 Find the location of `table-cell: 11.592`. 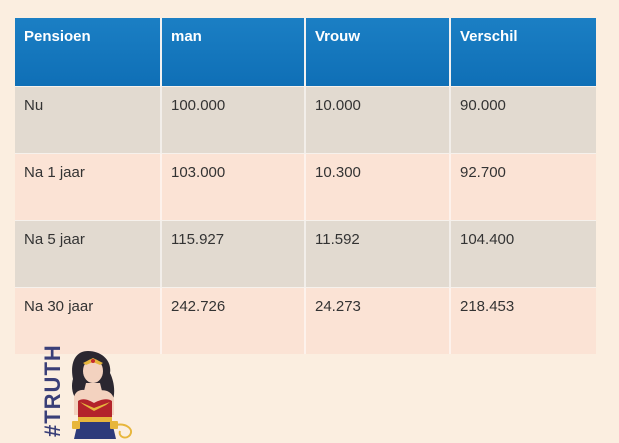

table-cell: 11.592 is located at coordinates (378, 254).